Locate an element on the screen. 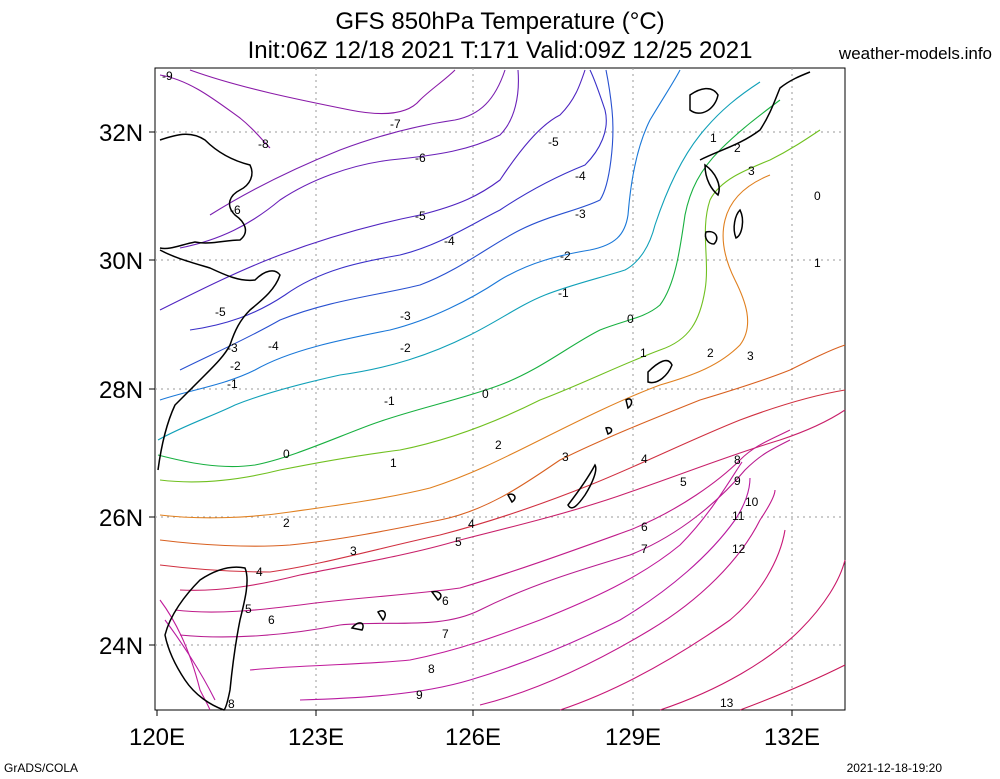  kyushu-coastline is located at coordinates (755, 116).